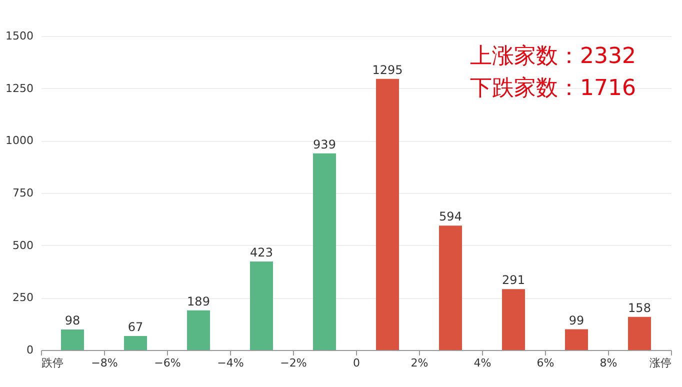 Image resolution: width=682 pixels, height=387 pixels. Describe the element at coordinates (450, 217) in the screenshot. I see `data-label: 594` at that location.